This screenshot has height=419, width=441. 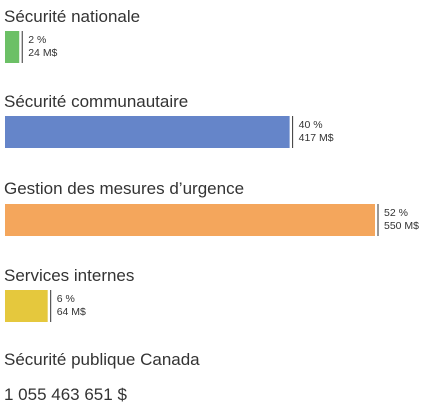 I want to click on category-label: Gestion des mesures d’urgence, so click(x=124, y=188).